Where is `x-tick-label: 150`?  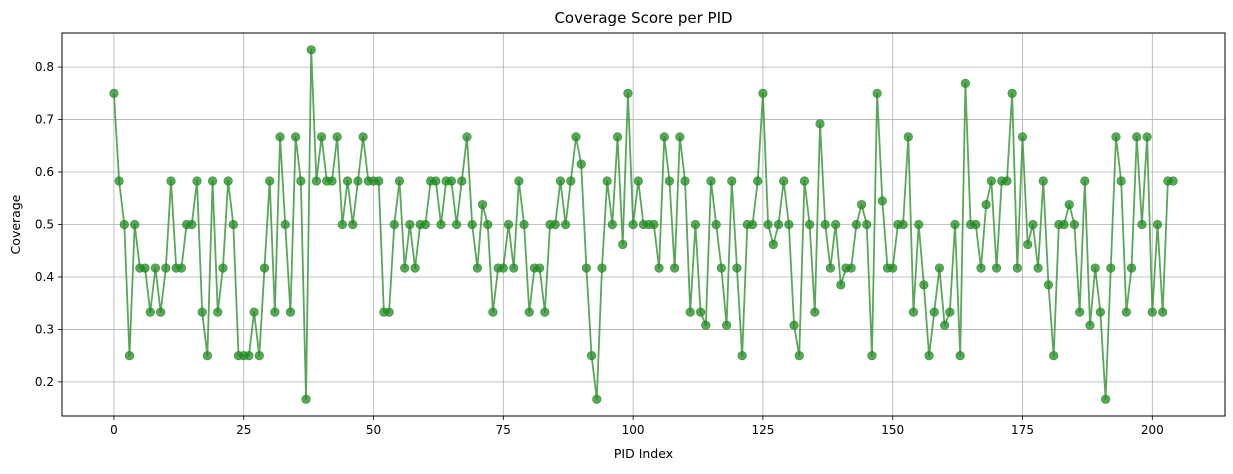 x-tick-label: 150 is located at coordinates (892, 430).